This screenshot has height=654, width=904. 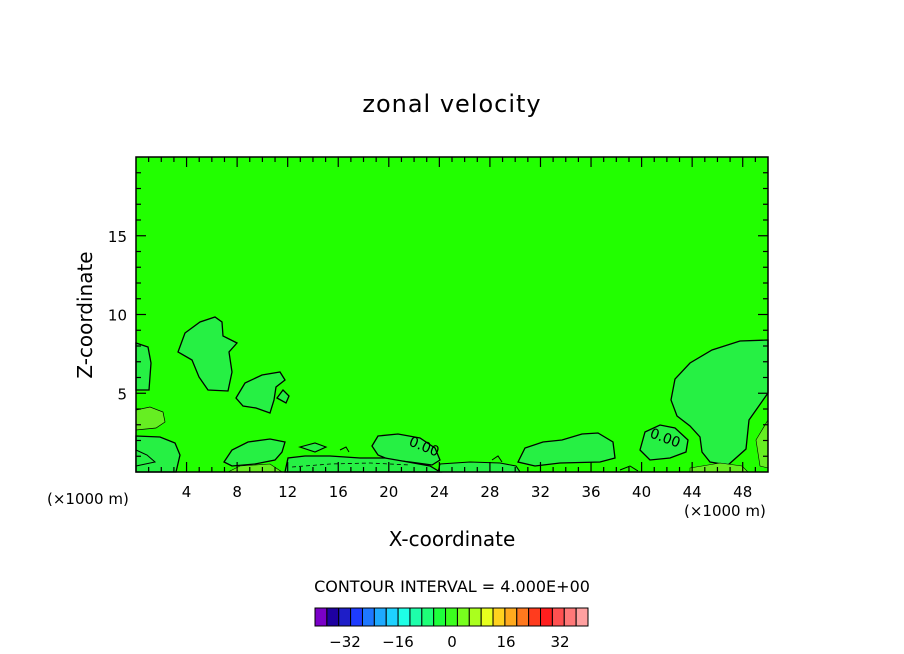 I want to click on contour-line-negative, so click(x=351, y=465).